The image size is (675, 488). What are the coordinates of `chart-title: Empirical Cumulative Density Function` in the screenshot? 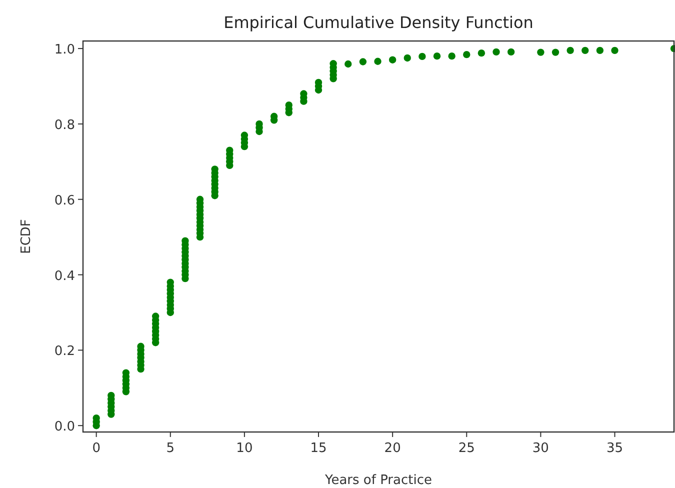 It's located at (379, 22).